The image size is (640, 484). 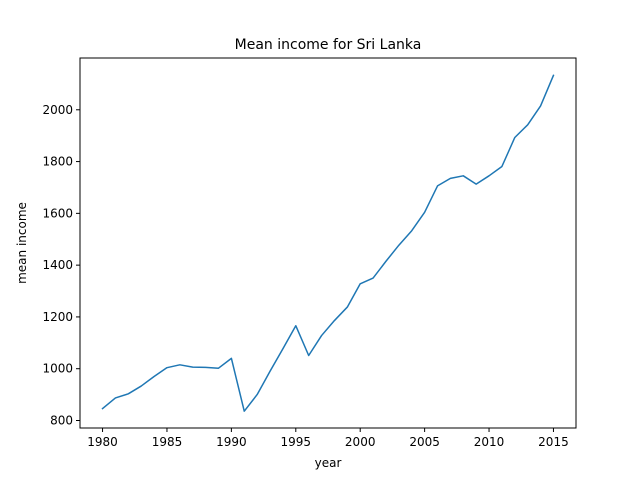 What do you see at coordinates (57, 110) in the screenshot?
I see `y-tick-label: 2000` at bounding box center [57, 110].